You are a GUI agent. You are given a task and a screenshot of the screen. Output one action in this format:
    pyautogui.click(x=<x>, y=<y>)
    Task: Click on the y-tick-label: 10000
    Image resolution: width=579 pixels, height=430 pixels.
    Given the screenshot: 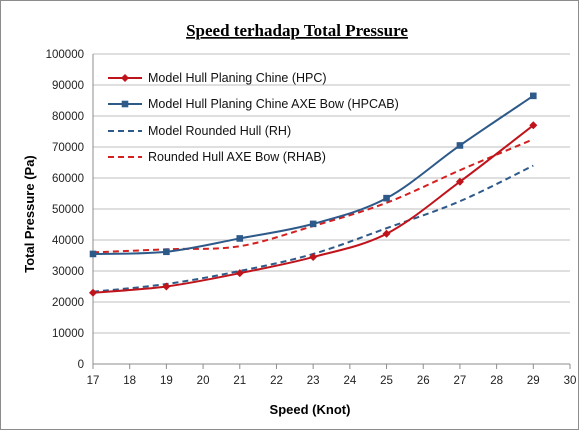 What is the action you would take?
    pyautogui.click(x=68, y=334)
    